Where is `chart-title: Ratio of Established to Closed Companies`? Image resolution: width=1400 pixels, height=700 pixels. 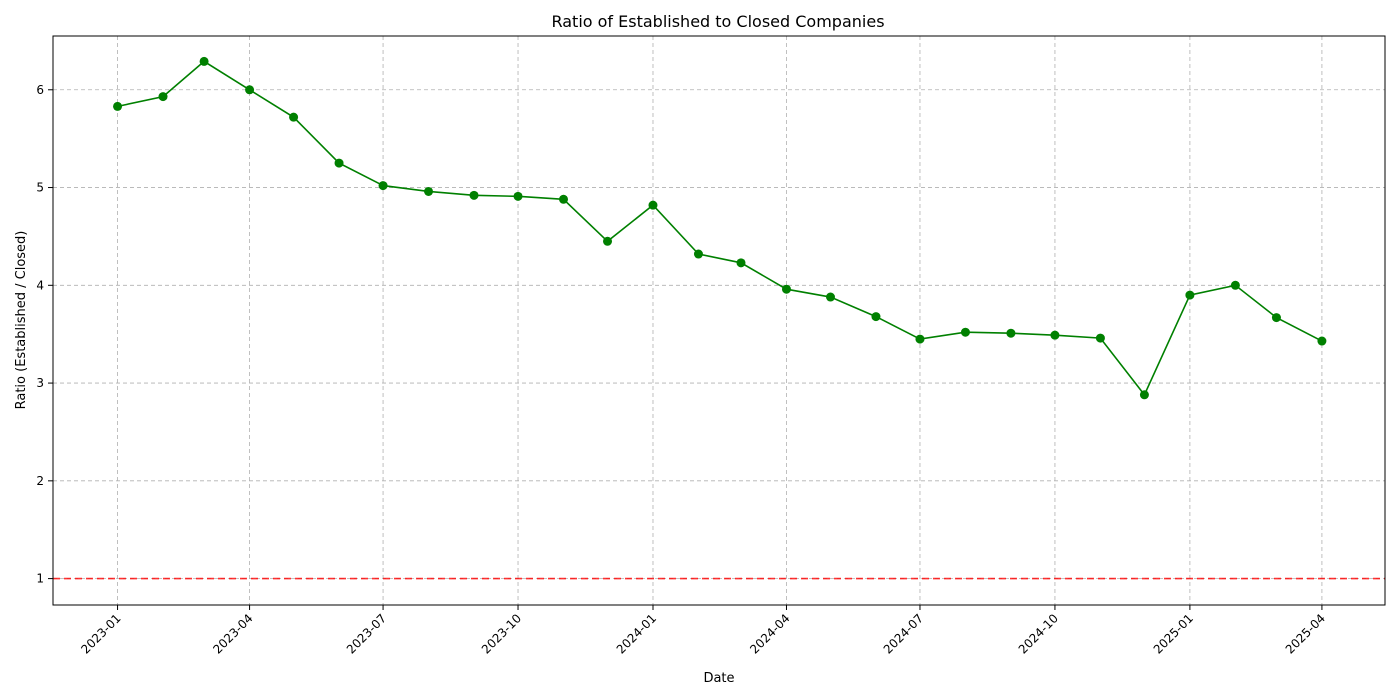 chart-title: Ratio of Established to Closed Companies is located at coordinates (717, 21).